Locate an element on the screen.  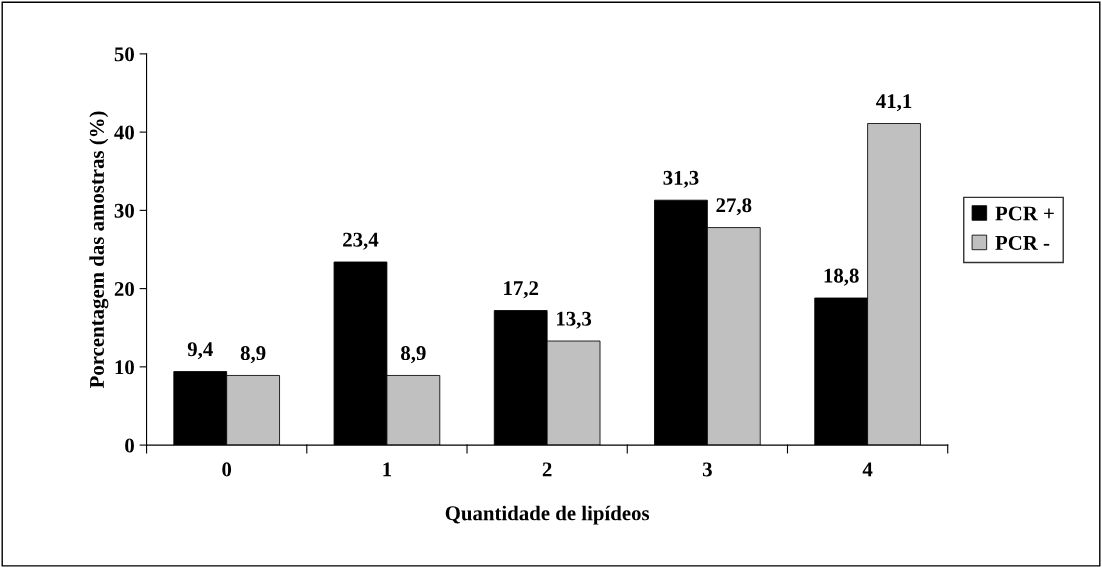
legend-label: PCR + is located at coordinates (1024, 213).